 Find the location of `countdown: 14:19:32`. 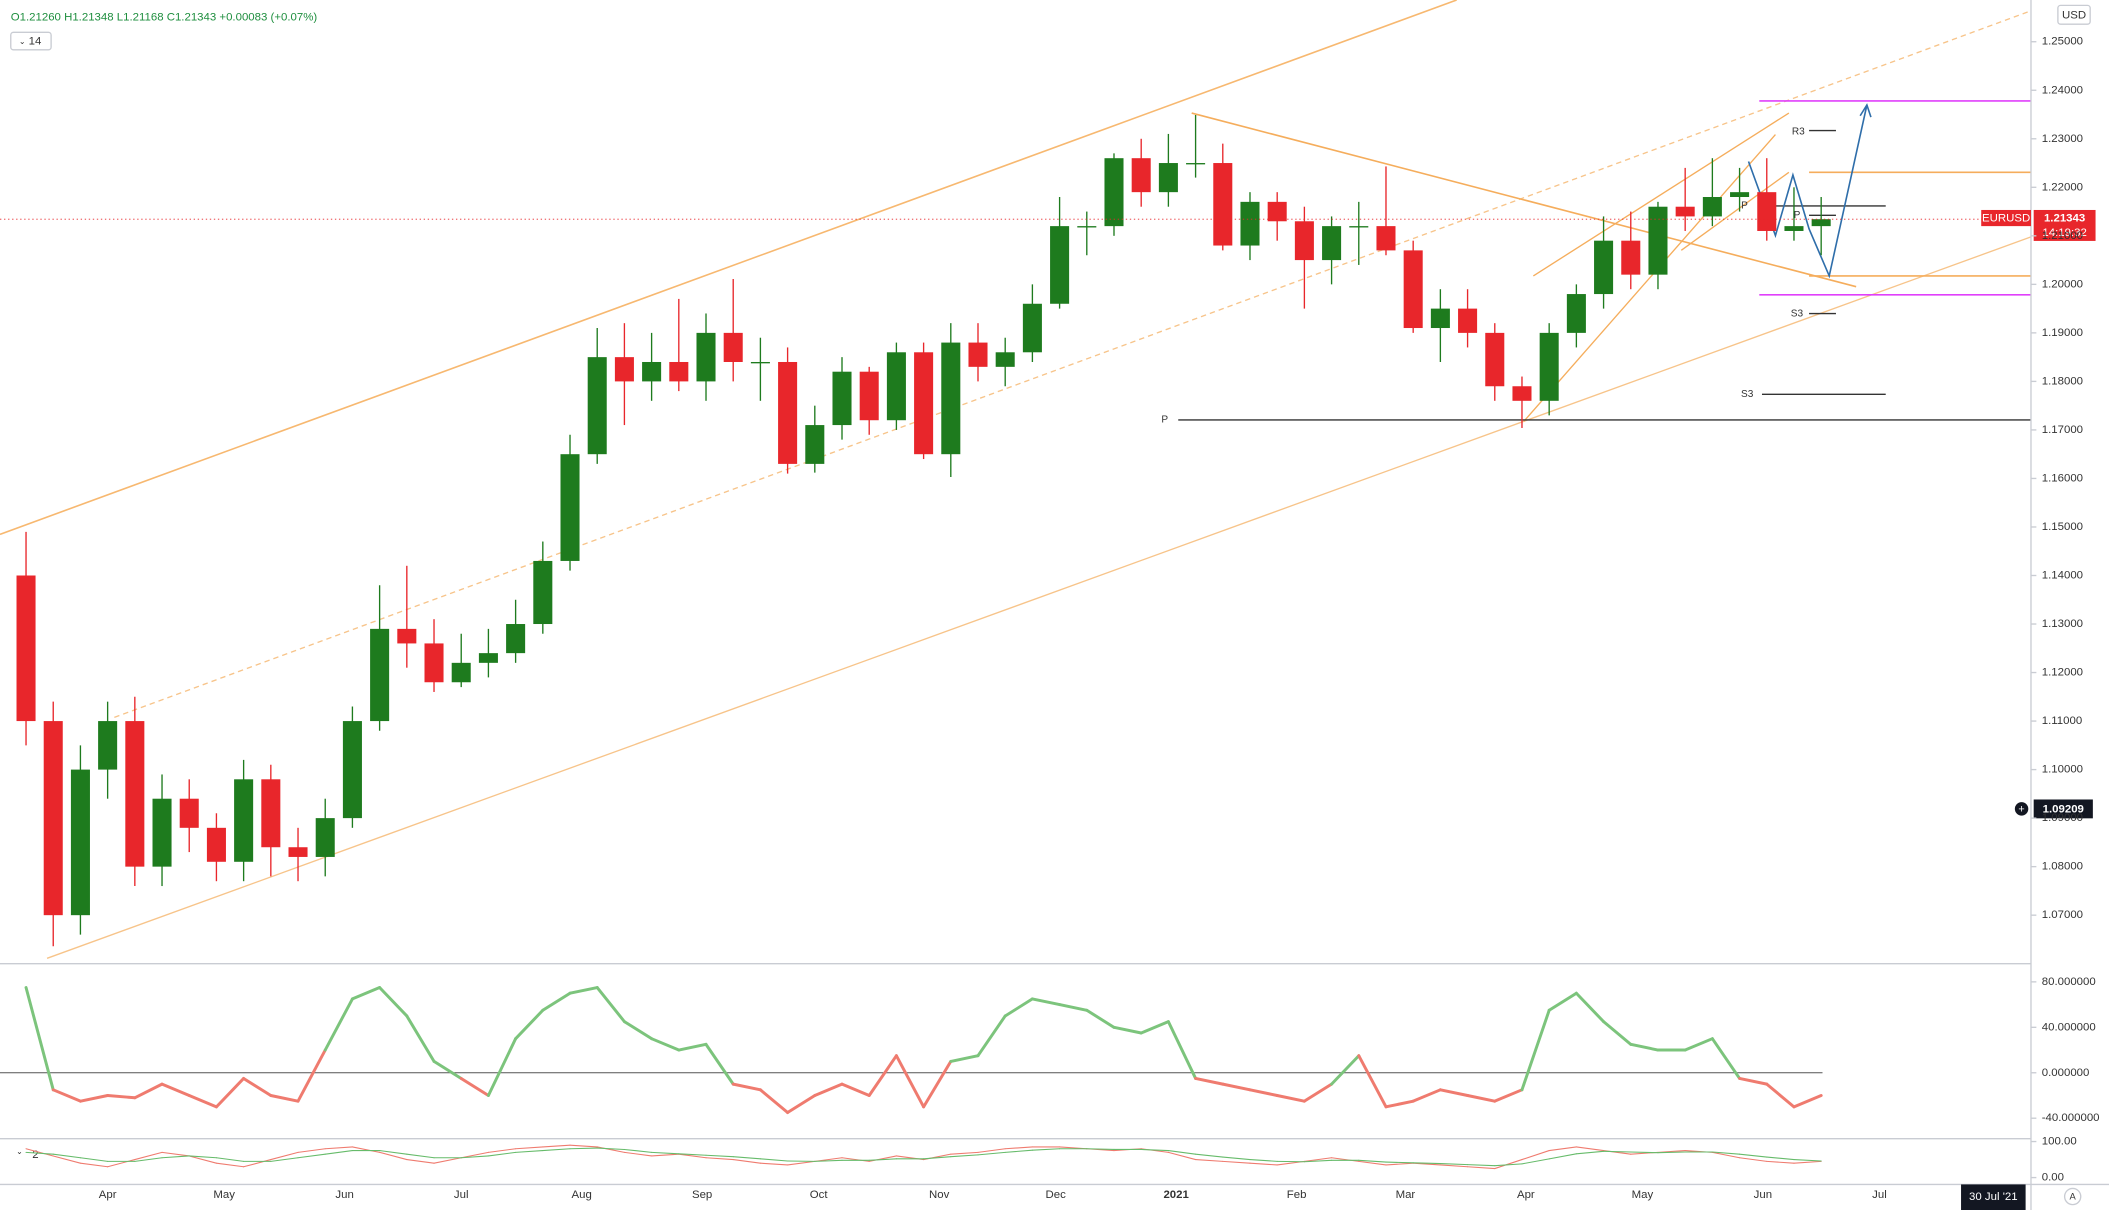

countdown: 14:19:32 is located at coordinates (2064, 233).